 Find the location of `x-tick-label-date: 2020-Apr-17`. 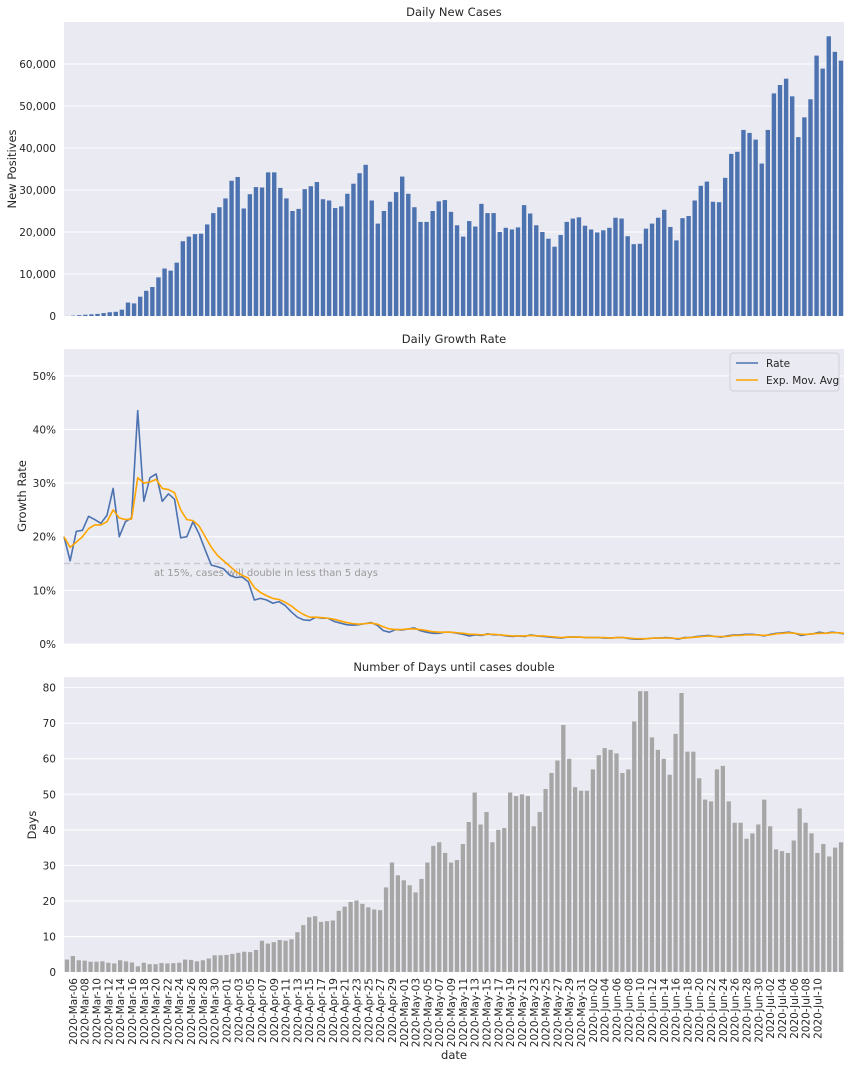

x-tick-label-date: 2020-Apr-17 is located at coordinates (322, 1010).